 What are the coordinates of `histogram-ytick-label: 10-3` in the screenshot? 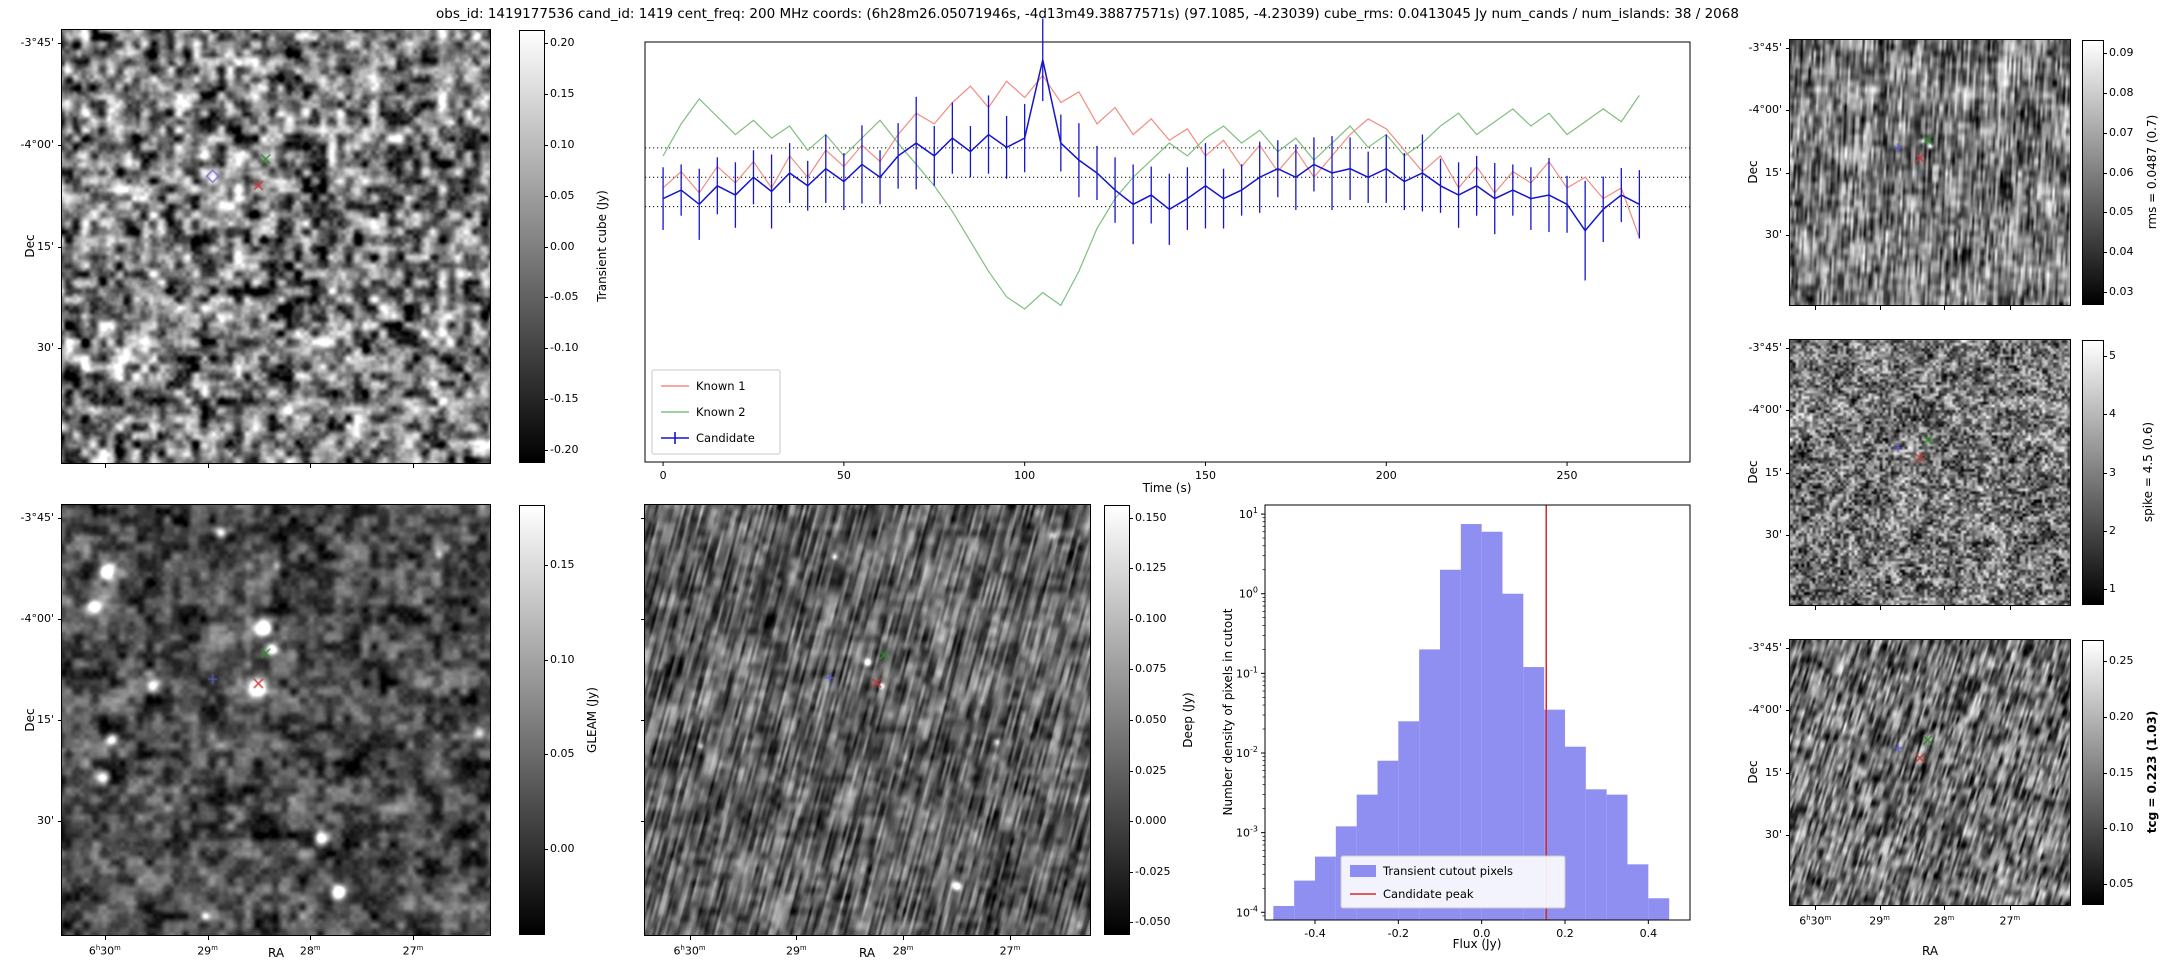 It's located at (1247, 832).